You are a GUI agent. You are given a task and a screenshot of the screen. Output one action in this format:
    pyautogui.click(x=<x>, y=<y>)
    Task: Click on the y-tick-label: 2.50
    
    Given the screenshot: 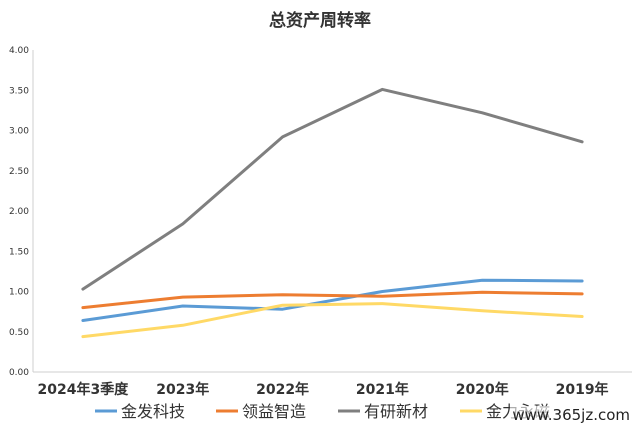 What is the action you would take?
    pyautogui.click(x=19, y=172)
    